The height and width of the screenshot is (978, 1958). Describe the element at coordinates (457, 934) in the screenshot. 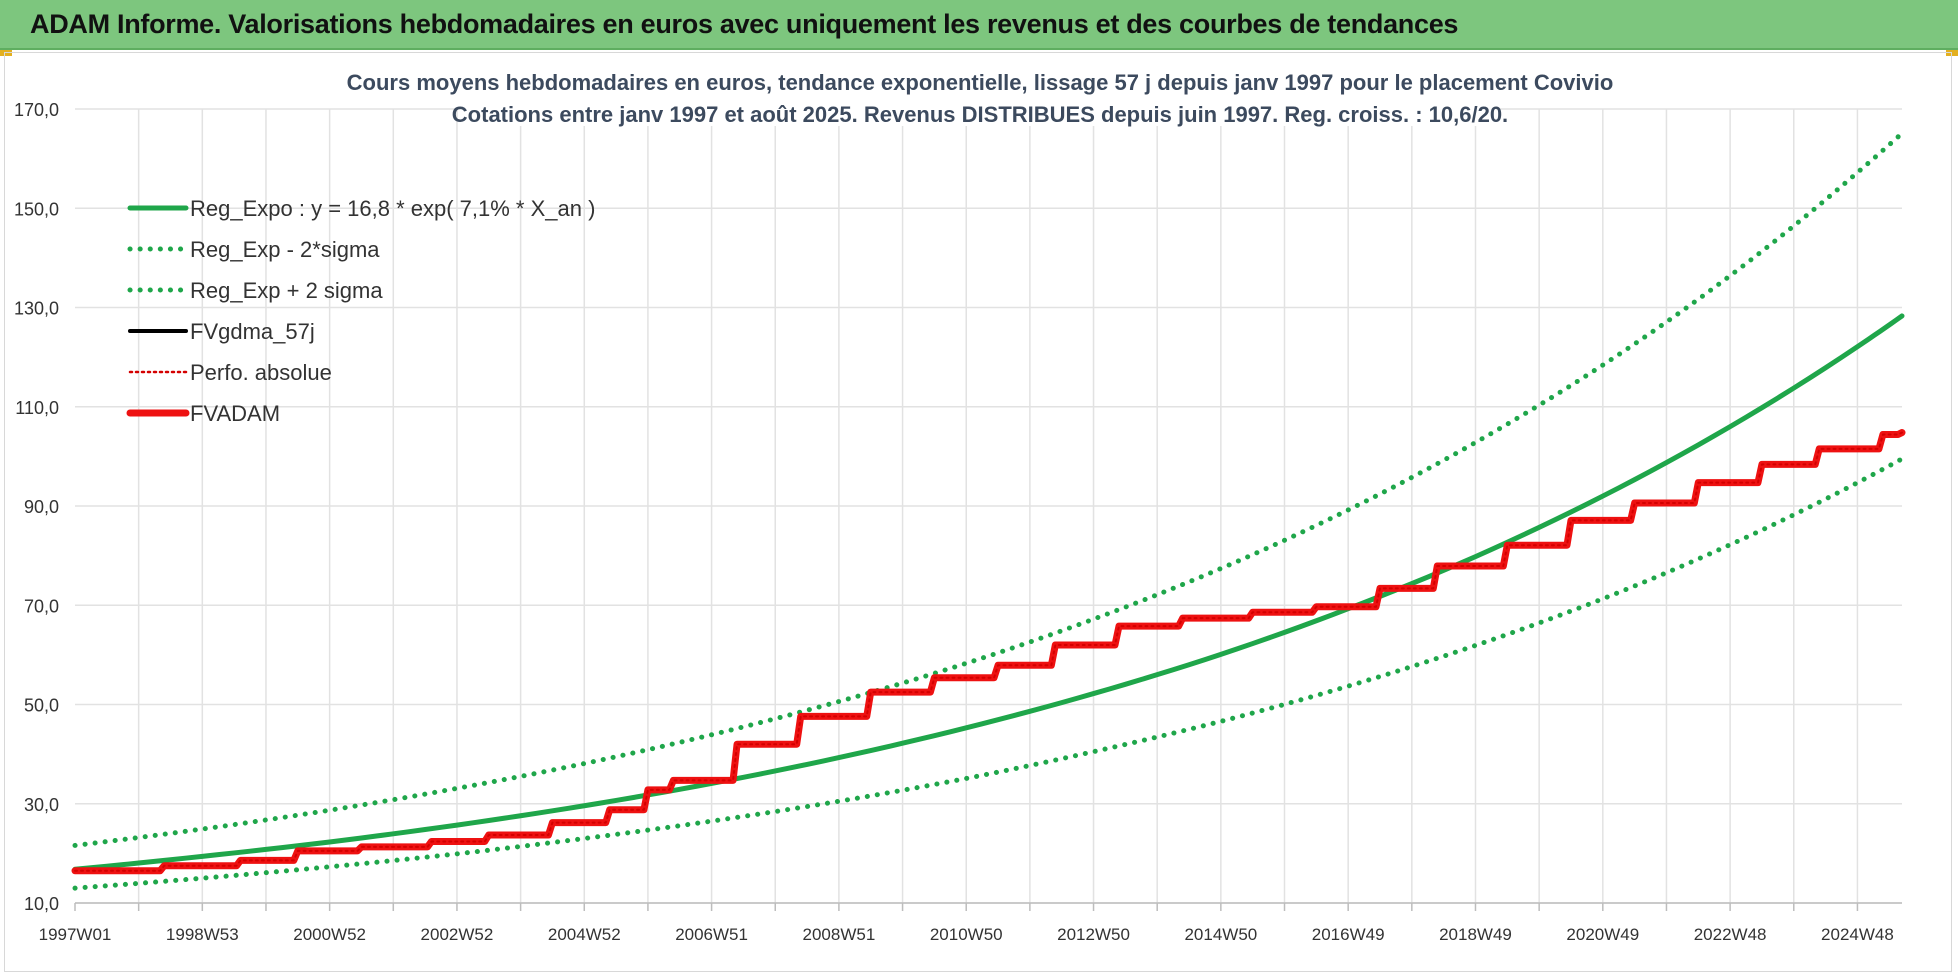

I see `x-tick-label: 2002W52` at that location.